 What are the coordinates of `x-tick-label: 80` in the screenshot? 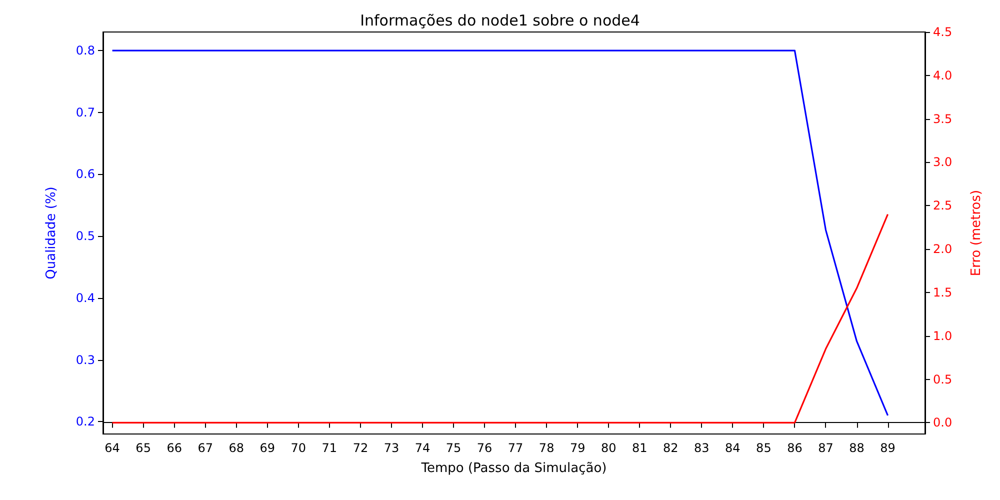 It's located at (608, 448).